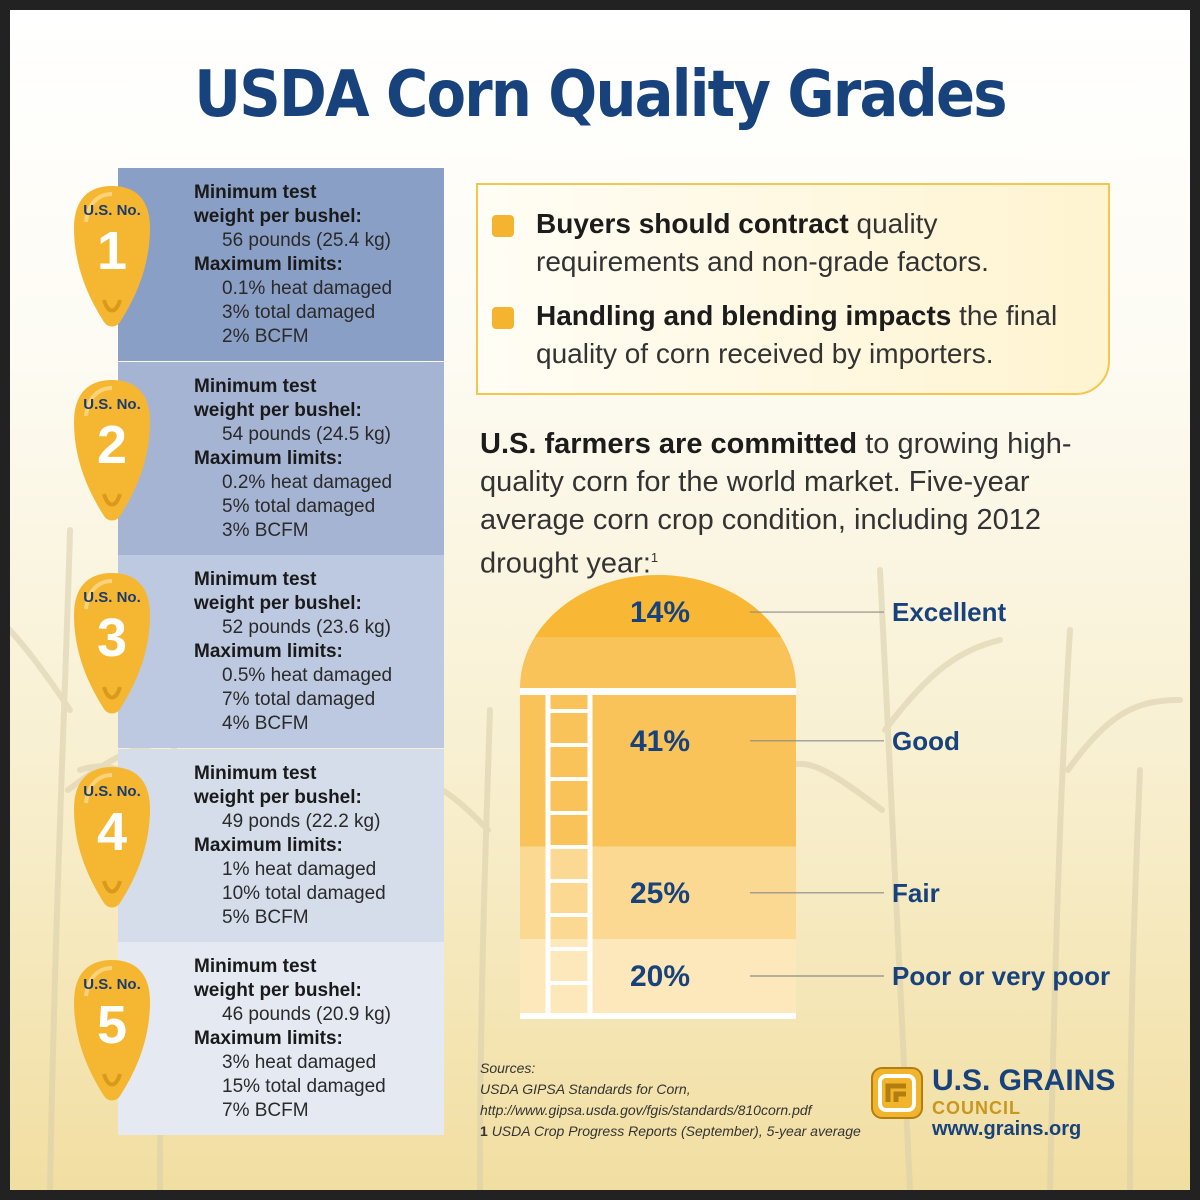 Image resolution: width=1200 pixels, height=1200 pixels. I want to click on corn-kernel-icon: U.S. No. 4, so click(112, 837).